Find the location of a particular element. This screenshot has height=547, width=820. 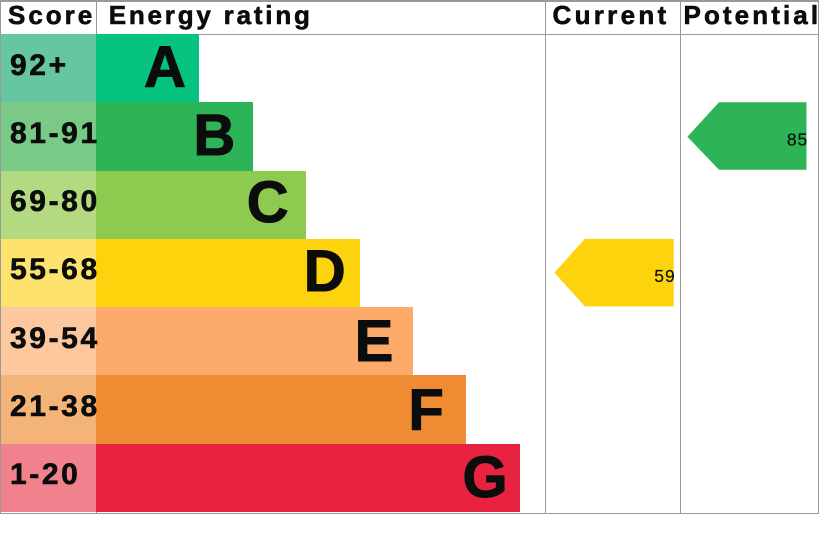

svg-text: 85 is located at coordinates (797, 139).